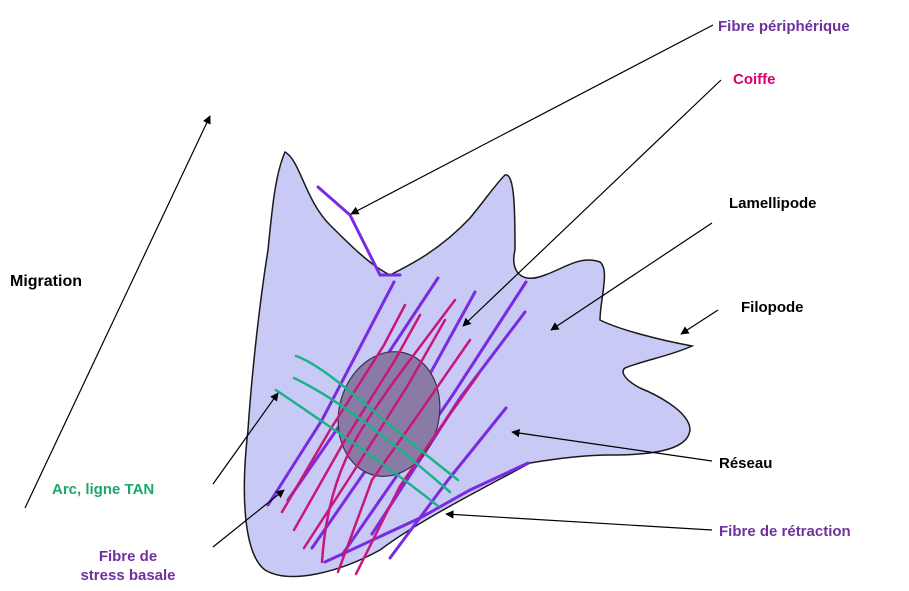  Describe the element at coordinates (245, 438) in the screenshot. I see `arrow-arc-tan` at that location.